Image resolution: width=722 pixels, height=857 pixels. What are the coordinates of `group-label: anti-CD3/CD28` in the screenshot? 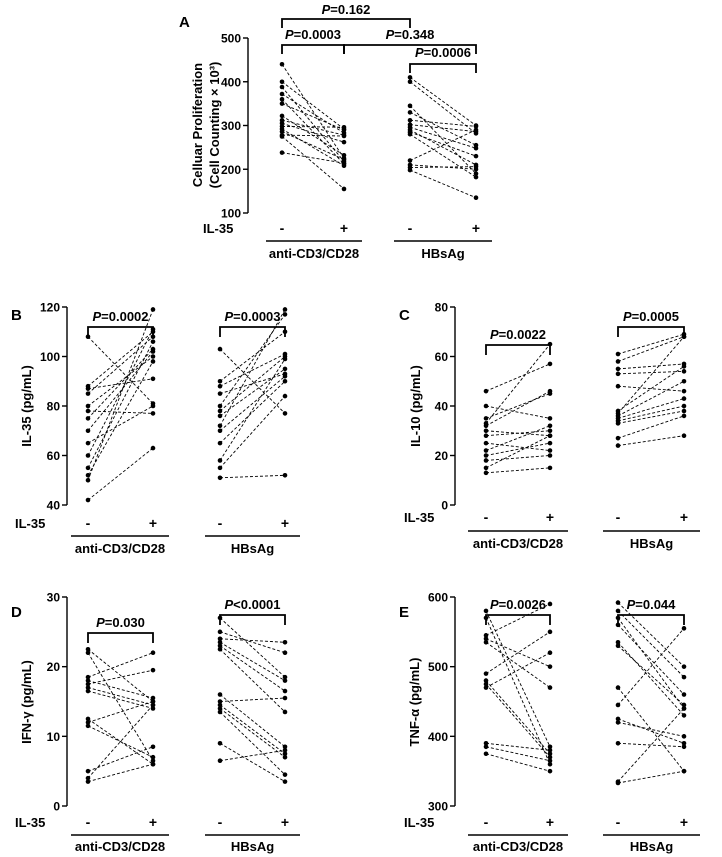 It's located at (518, 846).